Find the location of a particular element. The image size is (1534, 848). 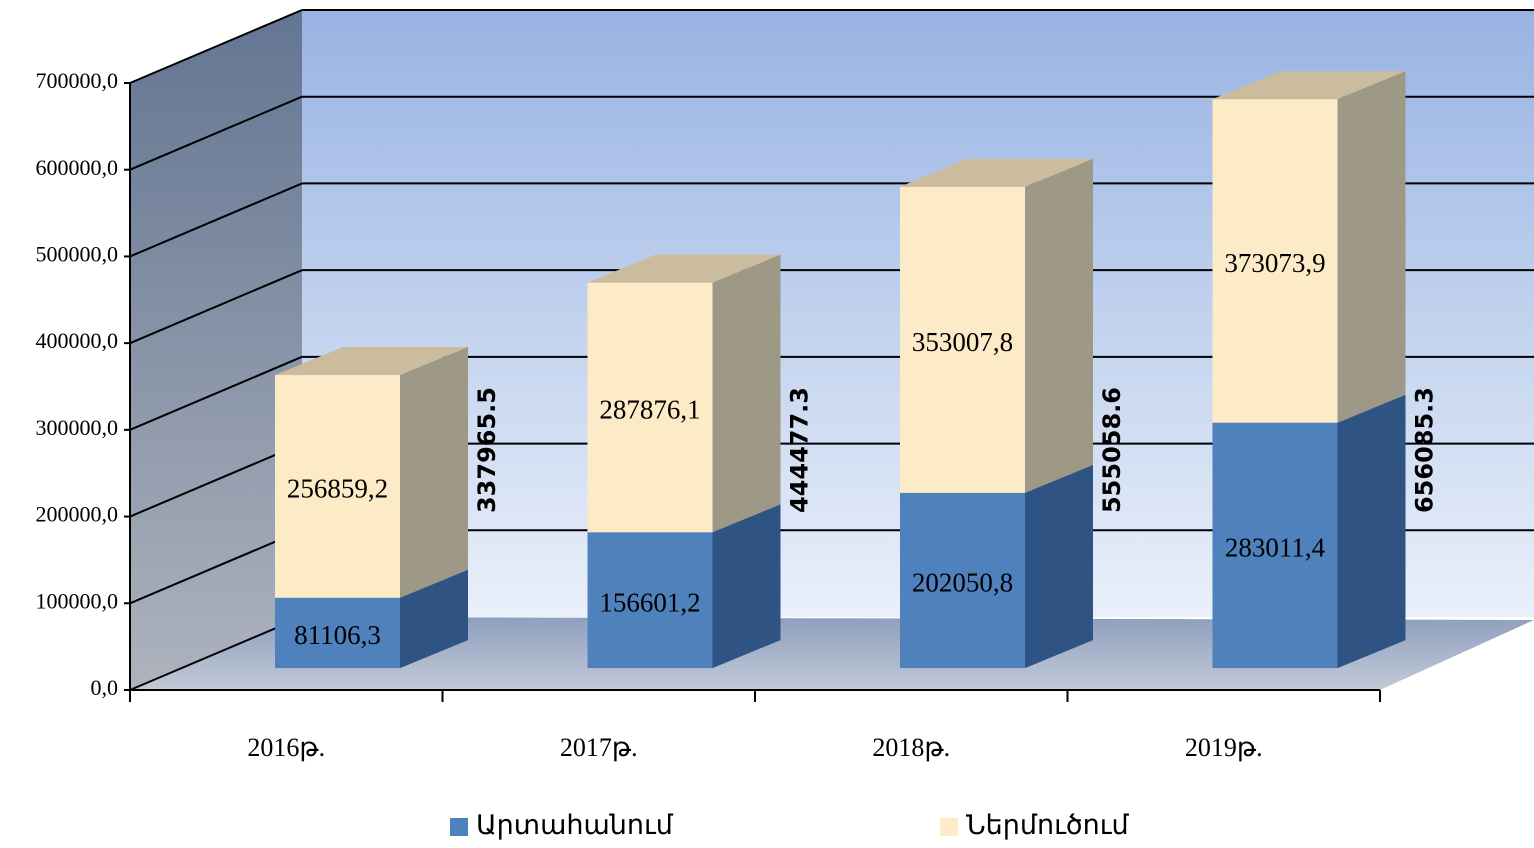

data-label: 81106,3 is located at coordinates (337, 635).